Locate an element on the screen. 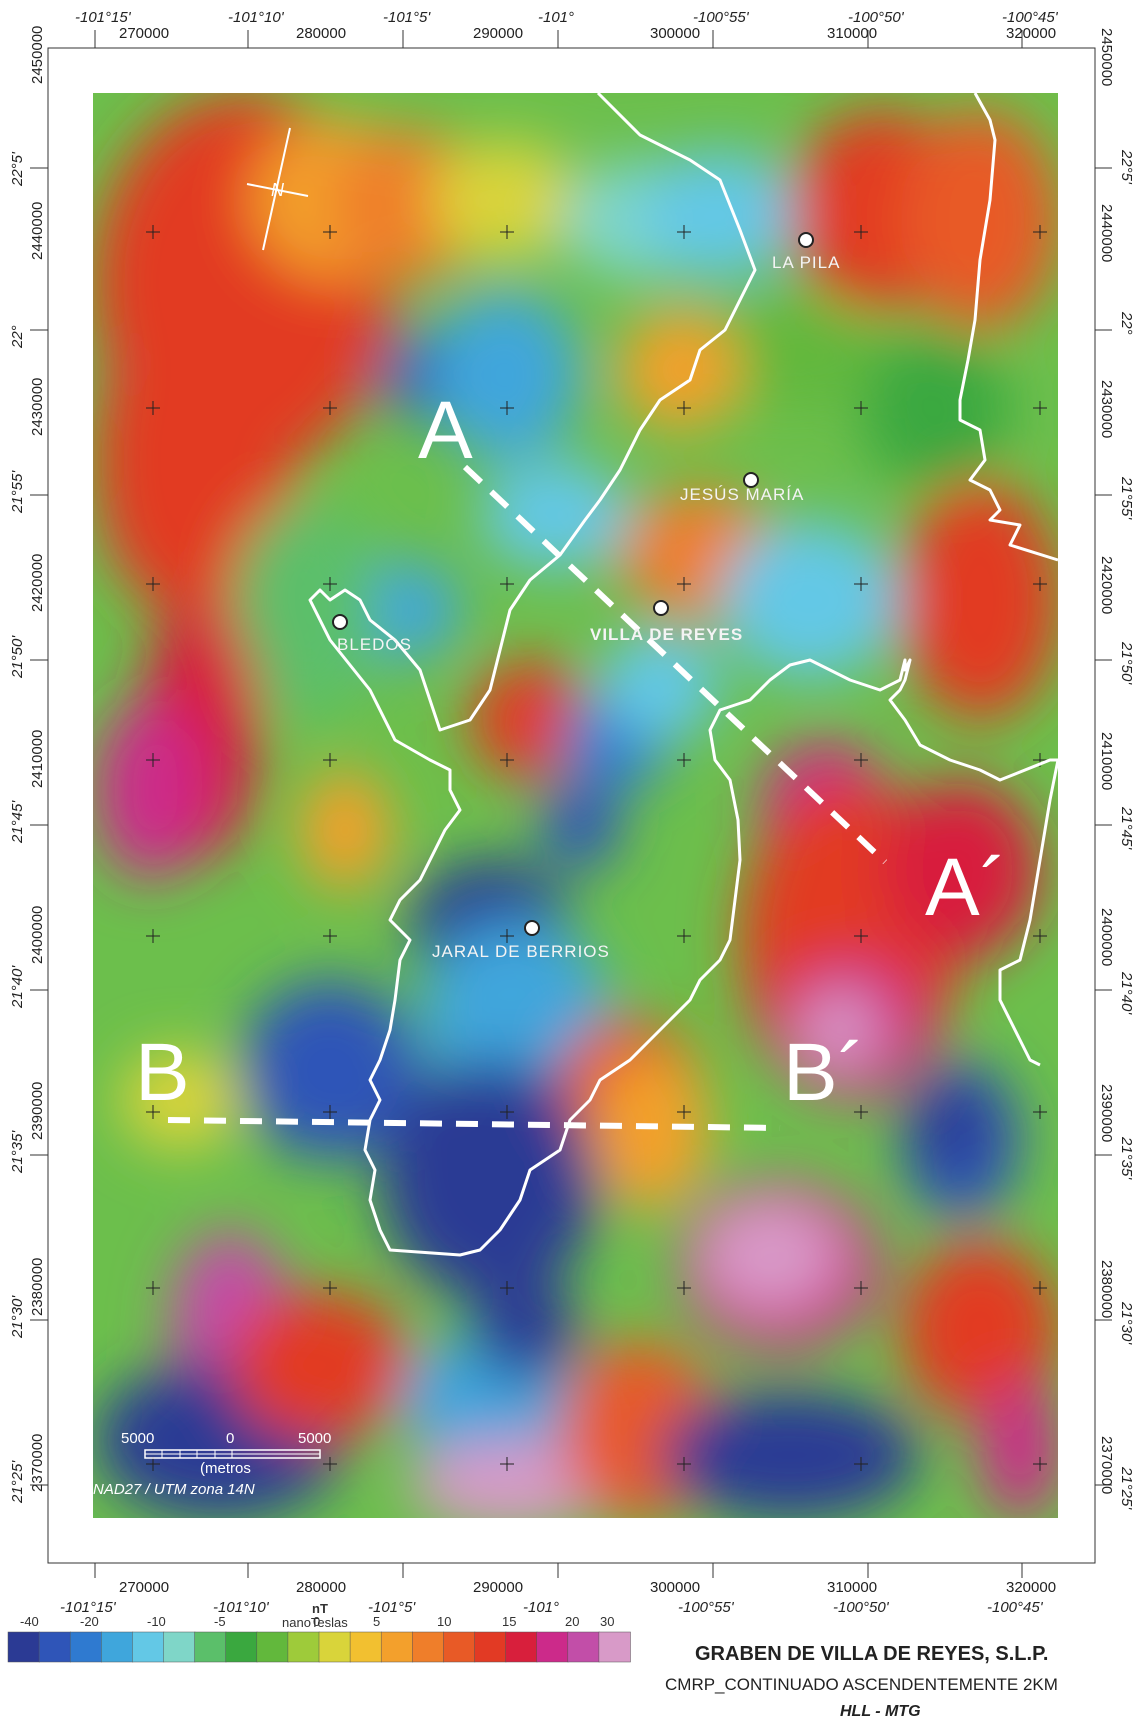  town-marker-bledos is located at coordinates (340, 622).